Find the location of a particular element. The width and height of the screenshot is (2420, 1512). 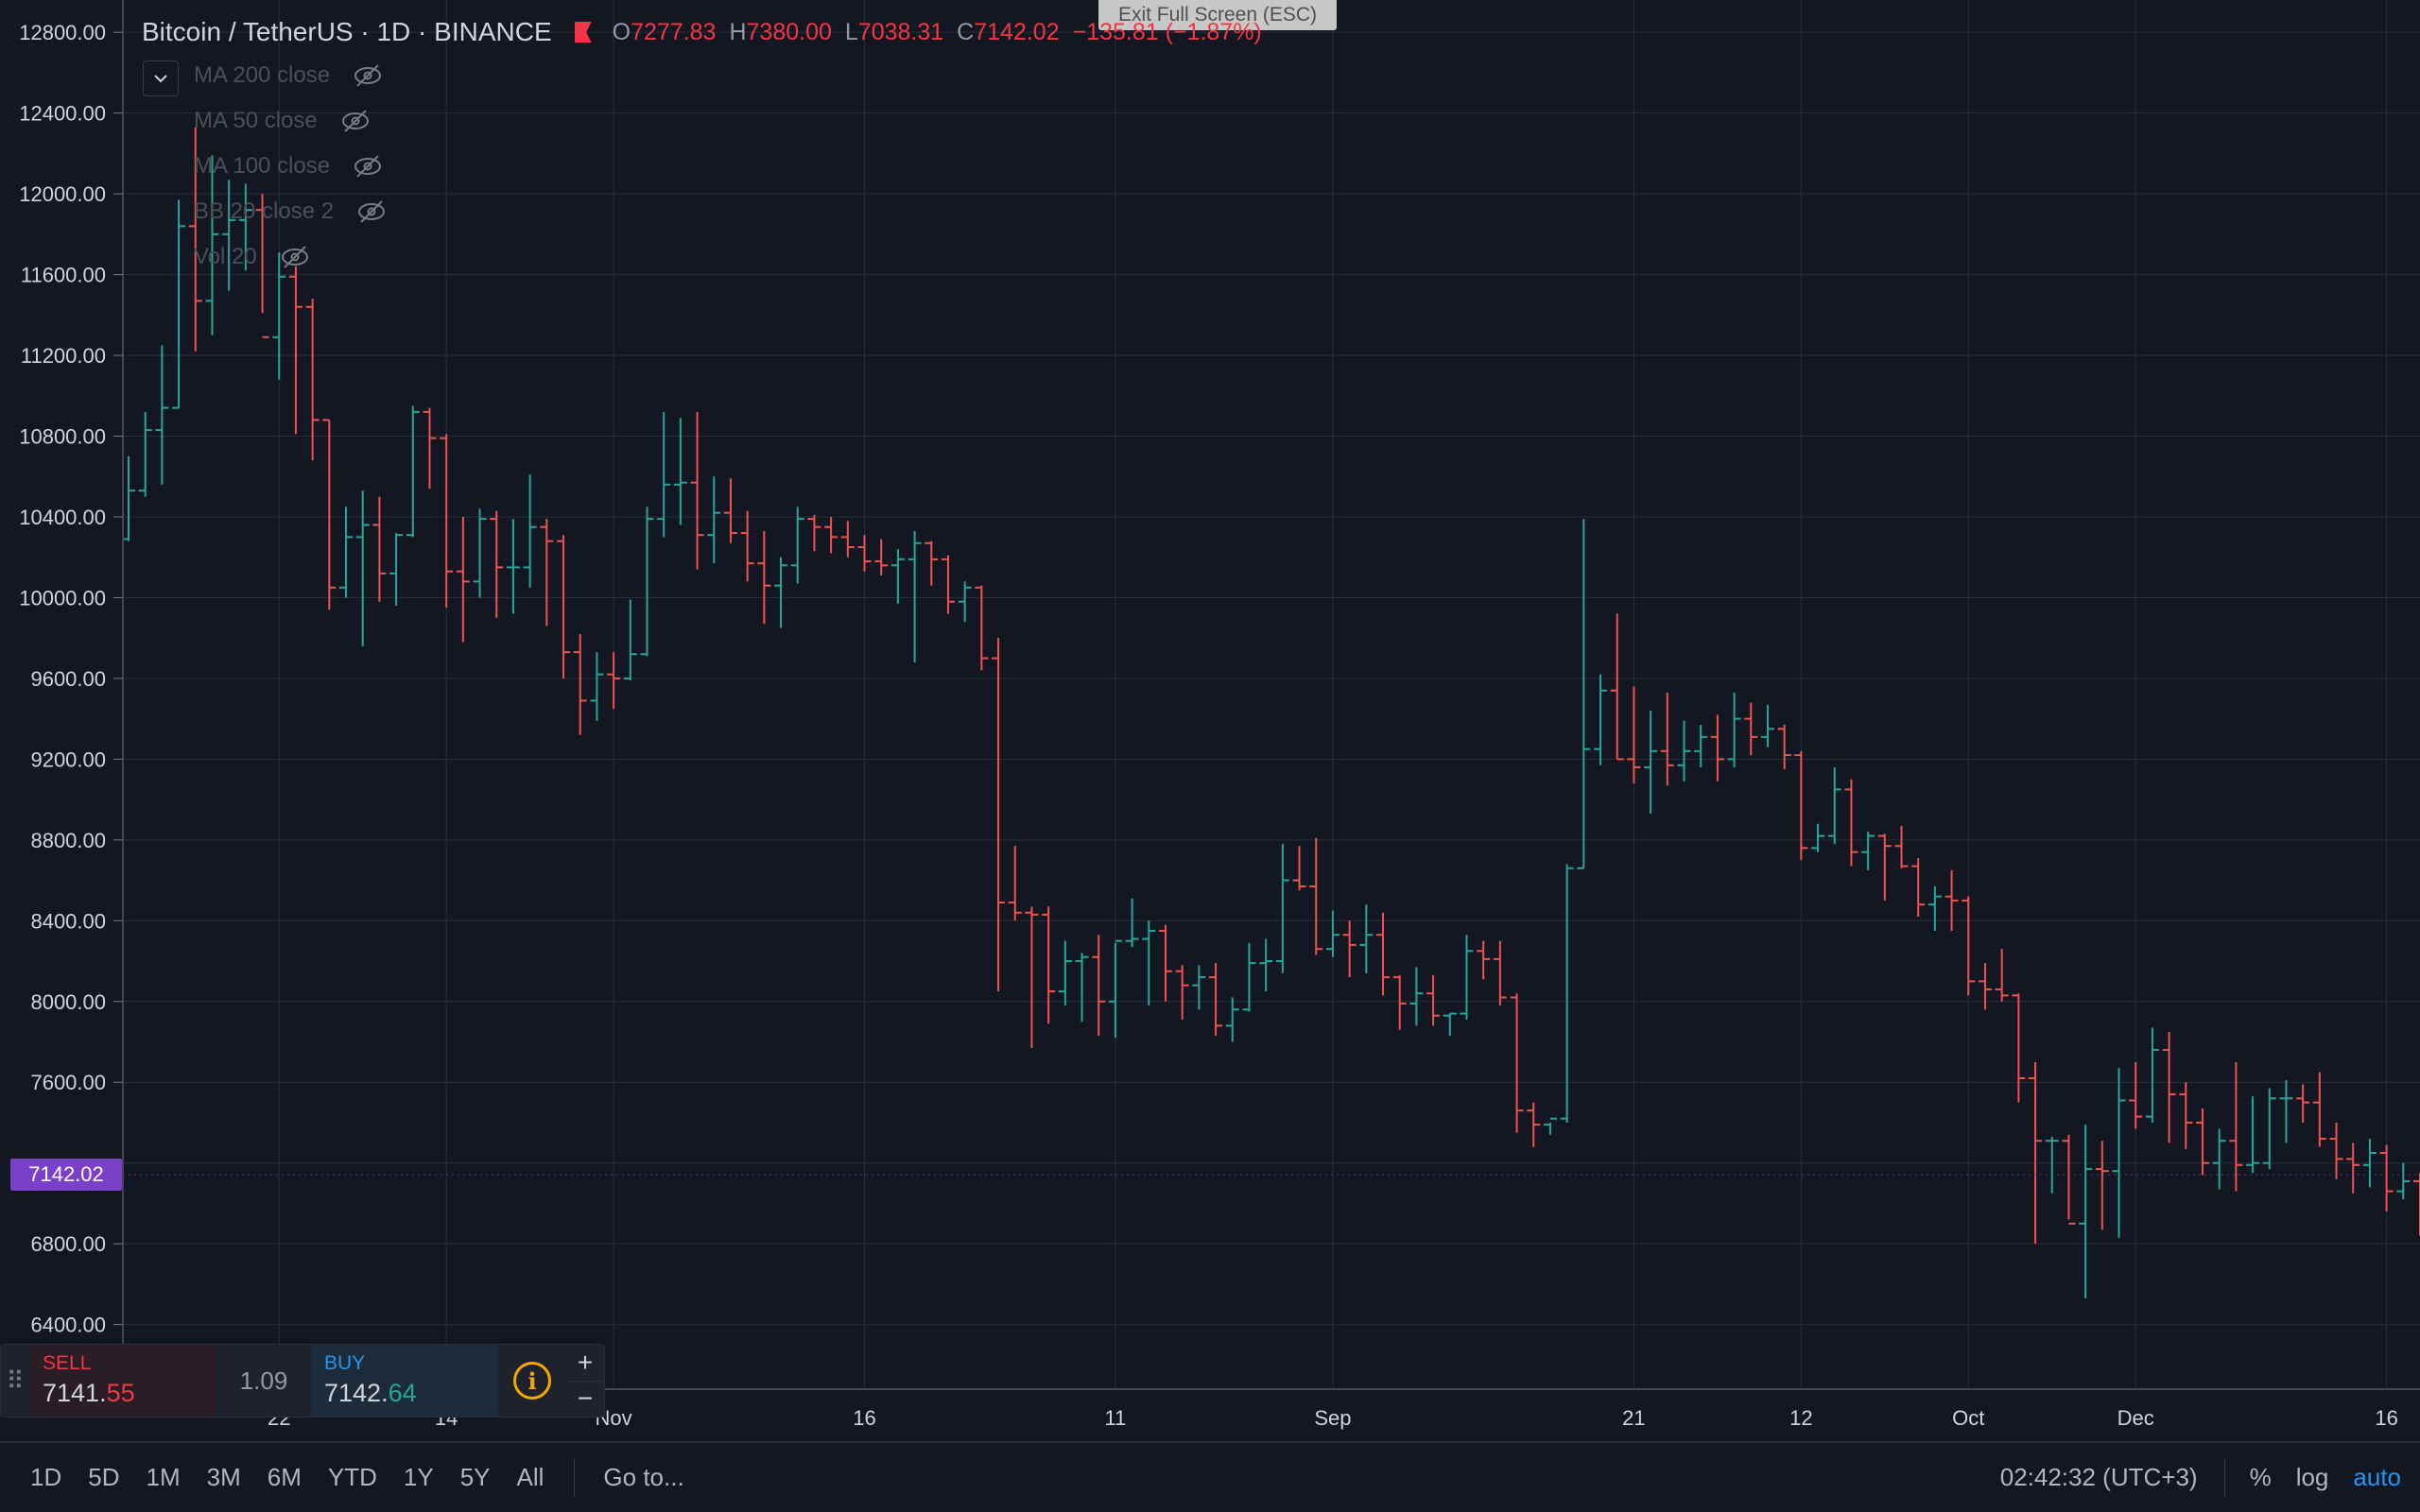

indicator-vol20: Vol 20 is located at coordinates (252, 257).